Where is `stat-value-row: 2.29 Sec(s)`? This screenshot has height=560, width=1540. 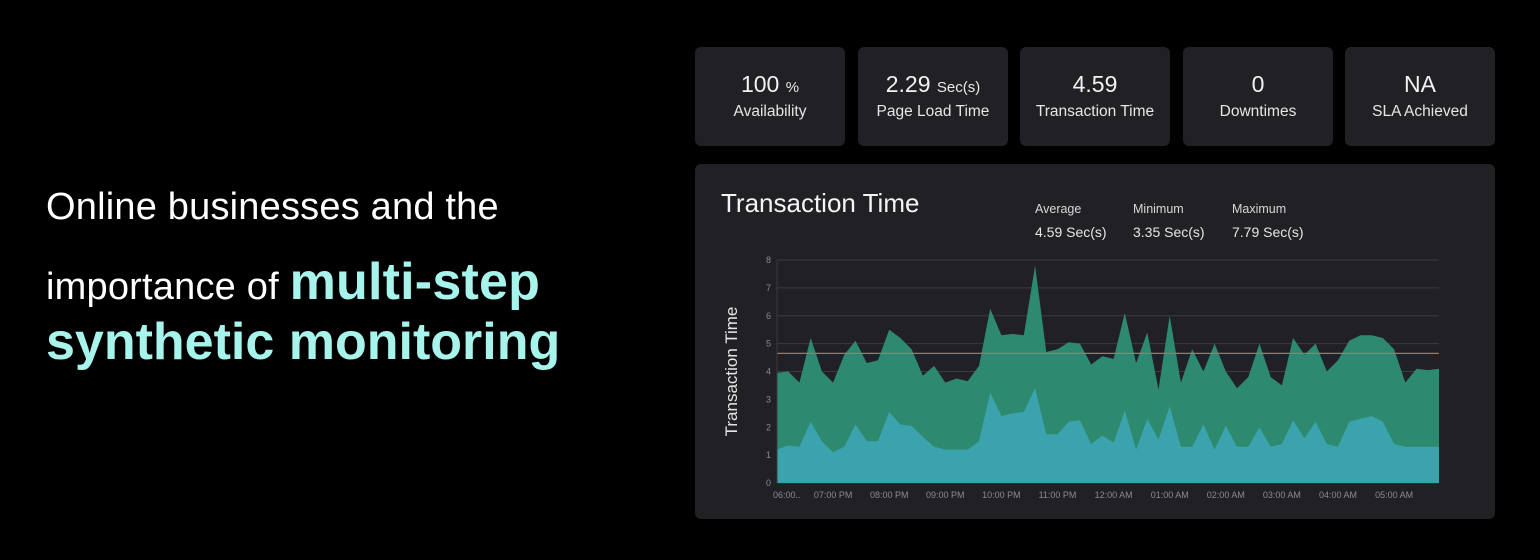
stat-value-row: 2.29 Sec(s) is located at coordinates (933, 84).